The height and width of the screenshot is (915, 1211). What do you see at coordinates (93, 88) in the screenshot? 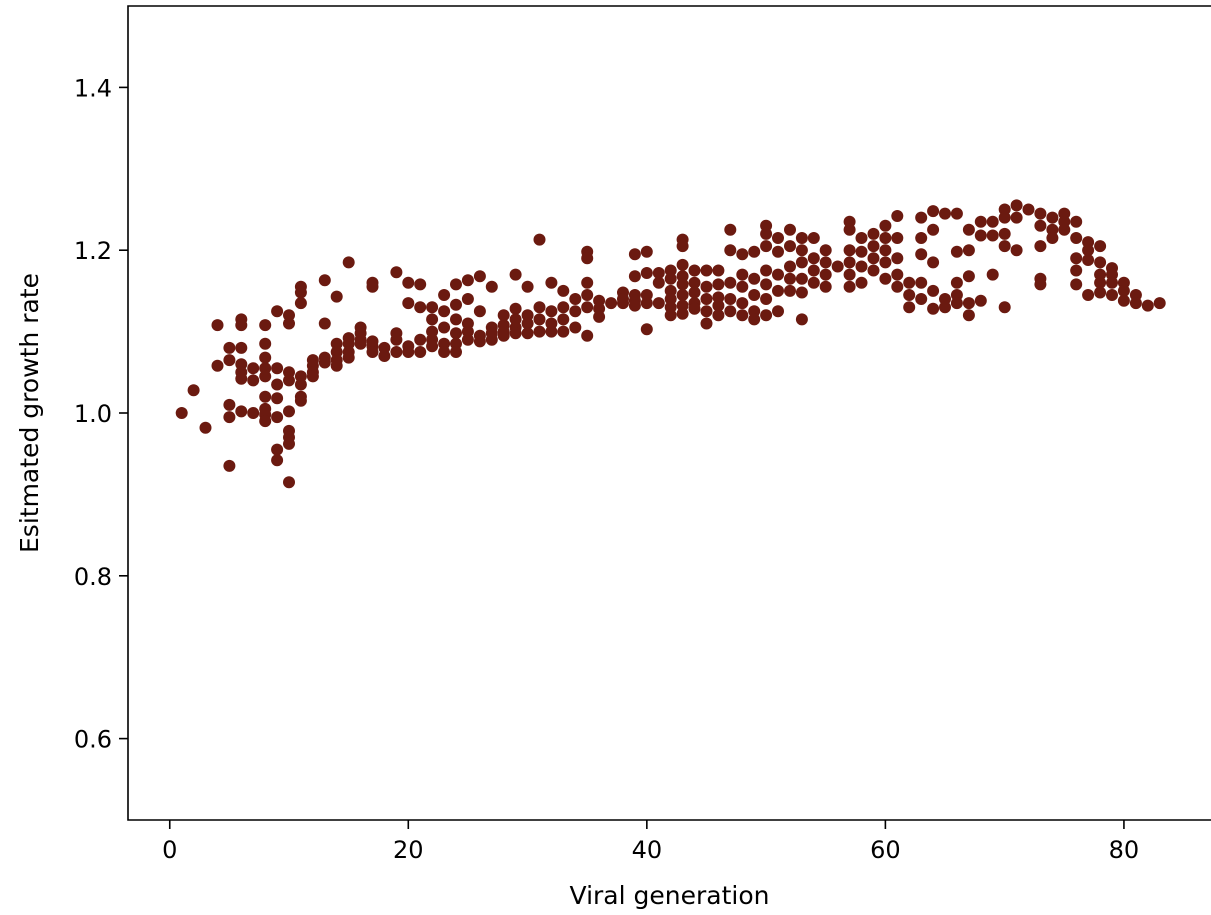
I see `y-tick-label: 1.4` at bounding box center [93, 88].